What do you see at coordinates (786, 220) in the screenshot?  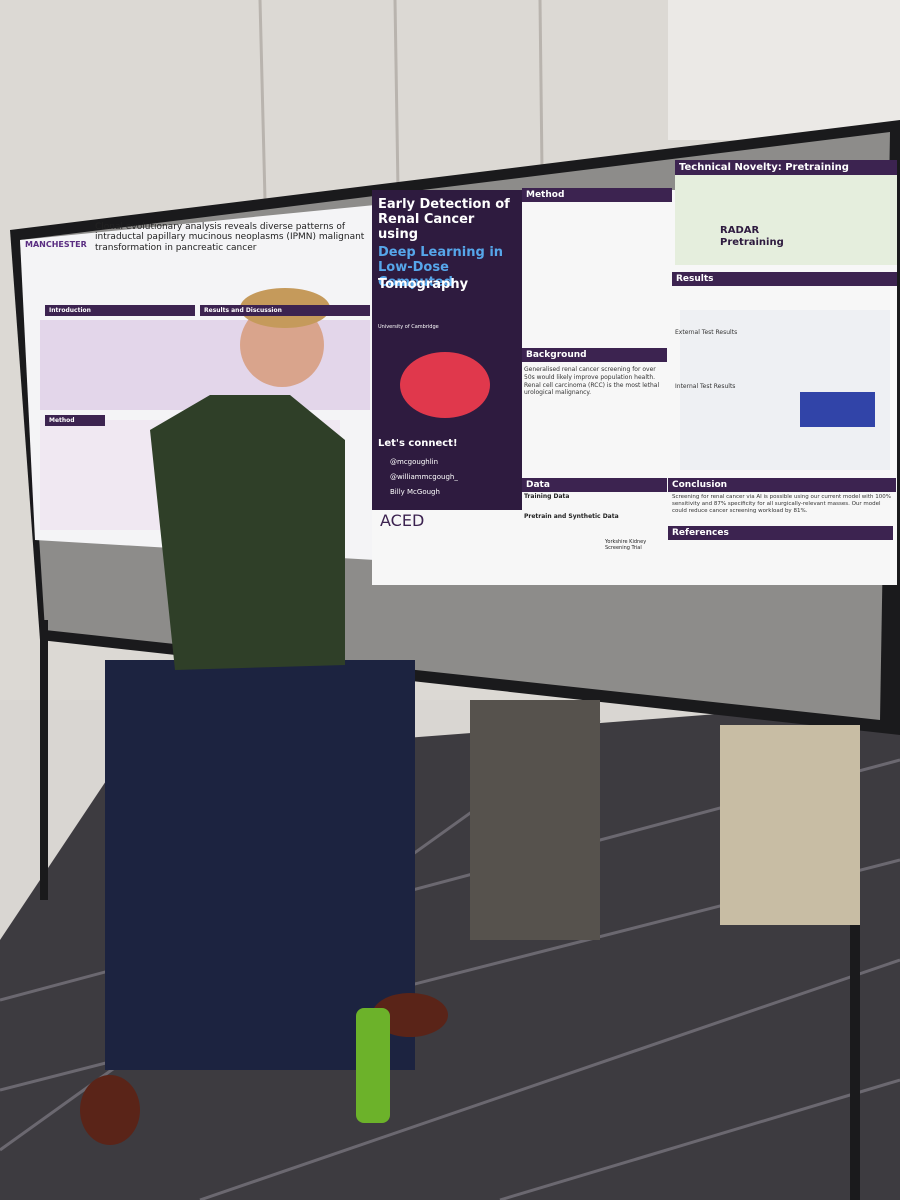 I see `radar-panel` at bounding box center [786, 220].